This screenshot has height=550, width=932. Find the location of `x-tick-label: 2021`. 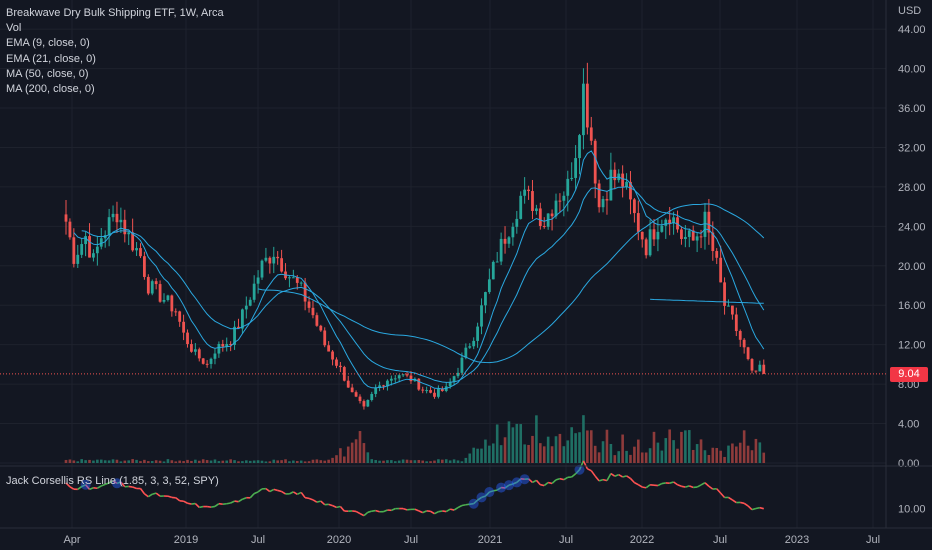

x-tick-label: 2021 is located at coordinates (490, 540).